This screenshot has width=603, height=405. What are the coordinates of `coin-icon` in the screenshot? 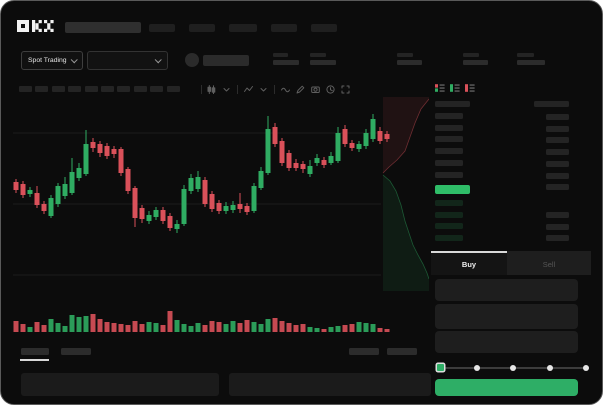 It's located at (192, 60).